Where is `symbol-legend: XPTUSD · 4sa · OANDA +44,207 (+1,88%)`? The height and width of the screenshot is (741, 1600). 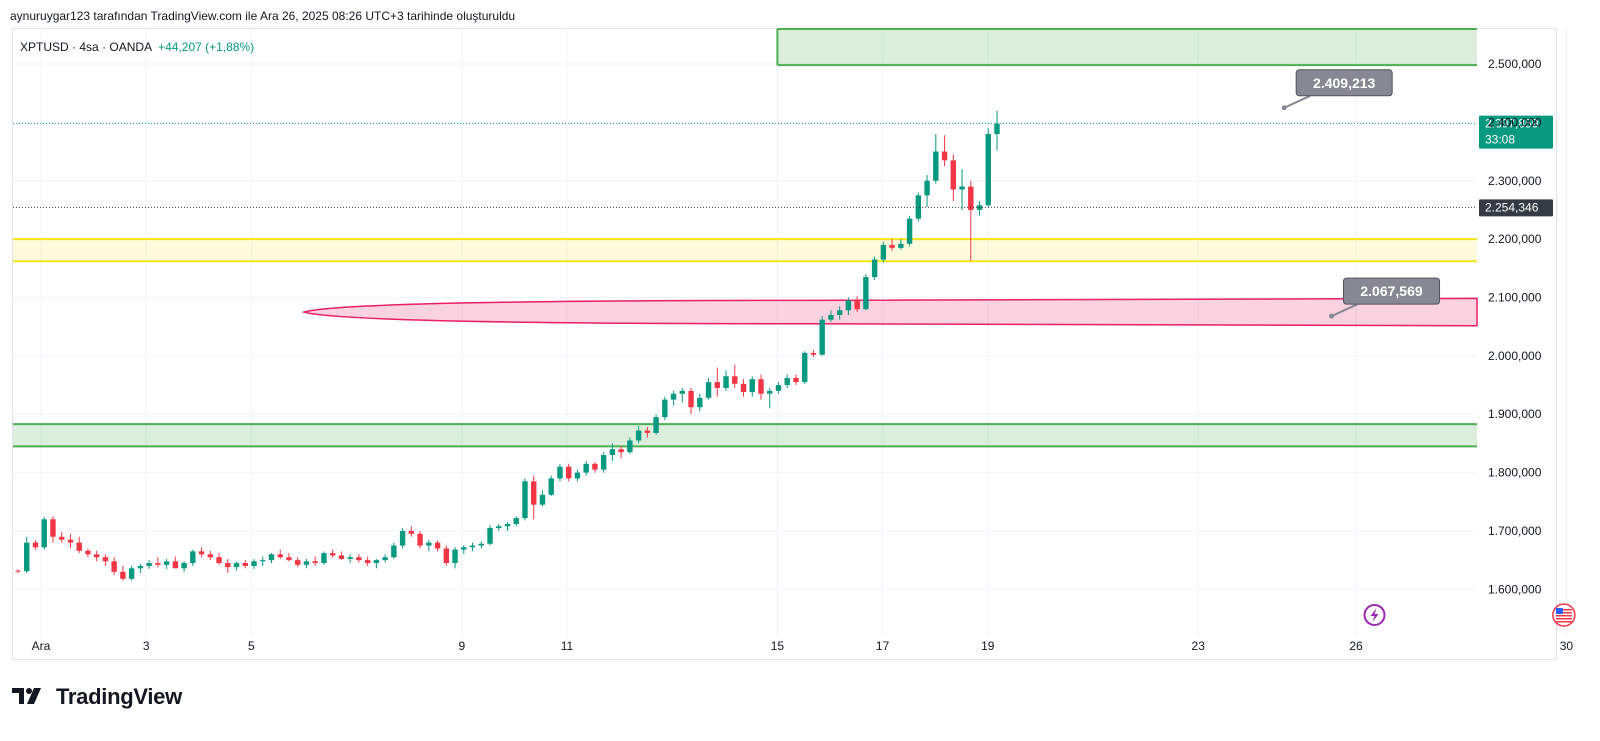
symbol-legend: XPTUSD · 4sa · OANDA +44,207 (+1,88%) is located at coordinates (137, 47).